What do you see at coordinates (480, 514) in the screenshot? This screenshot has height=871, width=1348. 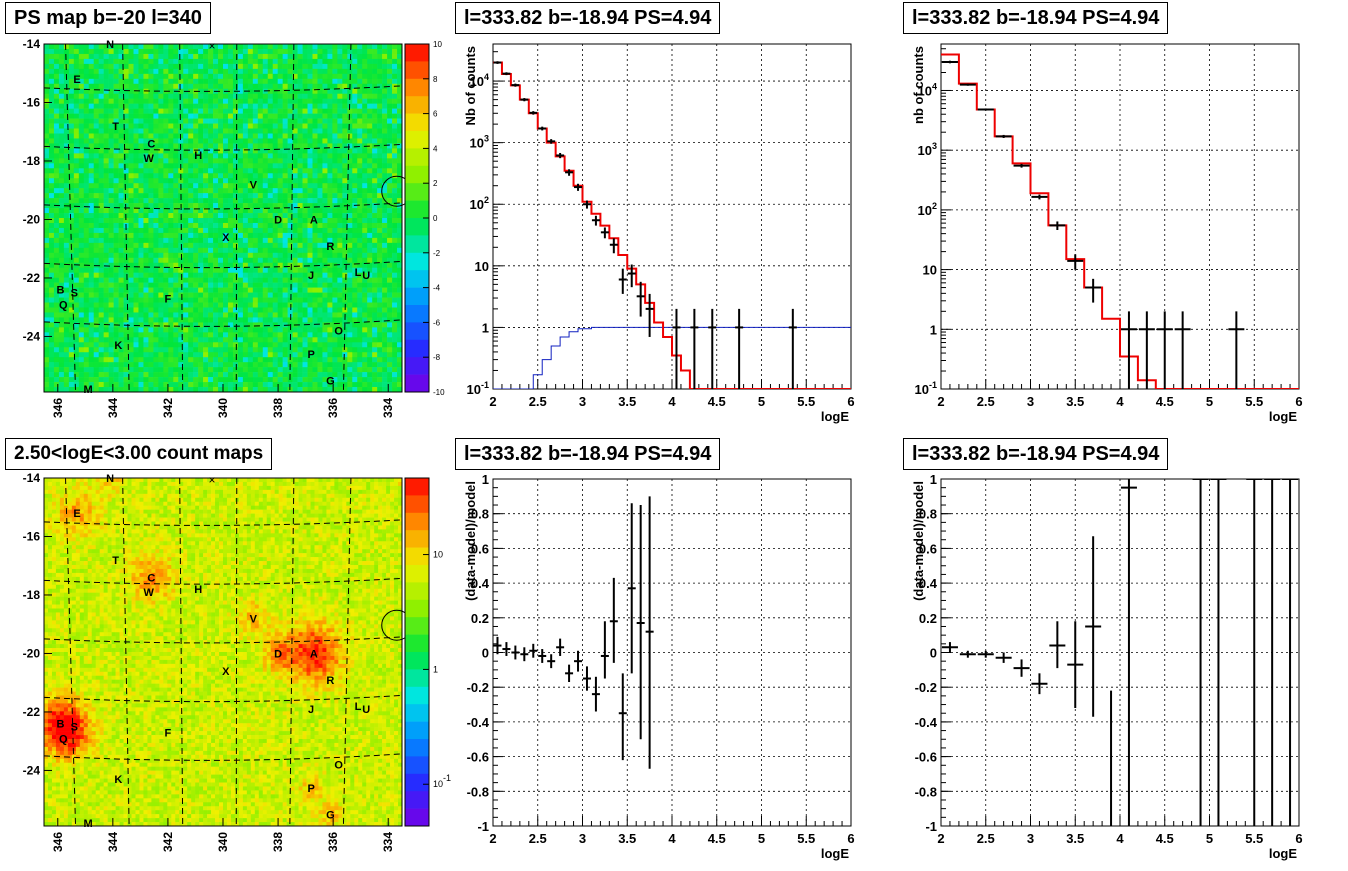 I see `y-tick-label: 0.8` at bounding box center [480, 514].